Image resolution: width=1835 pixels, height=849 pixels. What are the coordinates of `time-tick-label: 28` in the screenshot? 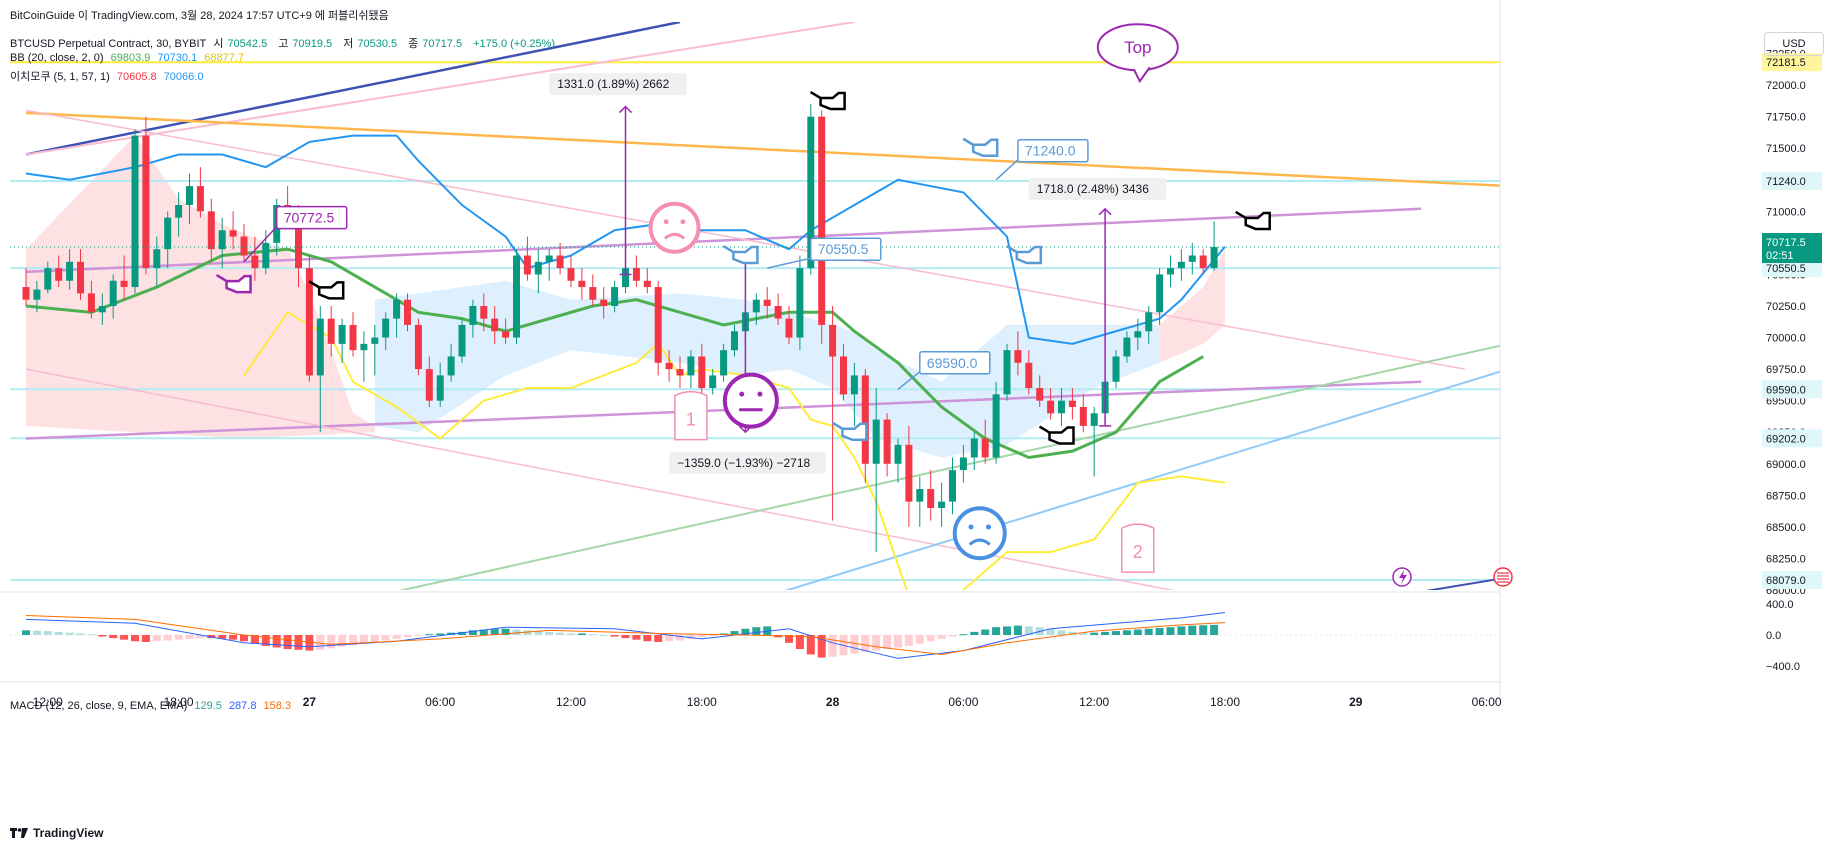 It's located at (833, 702).